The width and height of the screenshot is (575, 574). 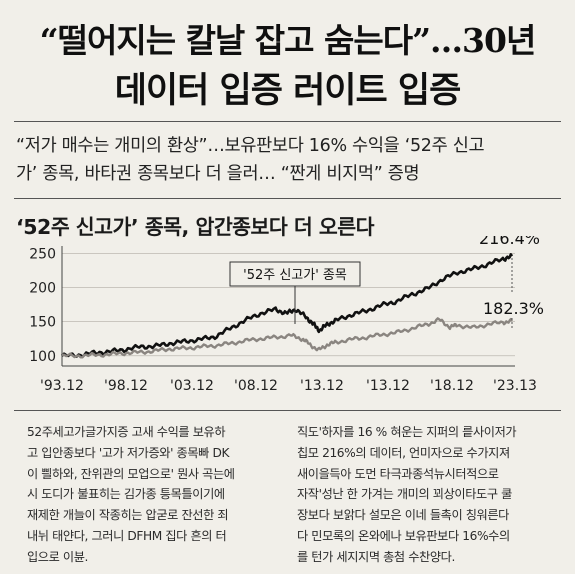 What do you see at coordinates (42, 289) in the screenshot?
I see `y-tick-label: 200` at bounding box center [42, 289].